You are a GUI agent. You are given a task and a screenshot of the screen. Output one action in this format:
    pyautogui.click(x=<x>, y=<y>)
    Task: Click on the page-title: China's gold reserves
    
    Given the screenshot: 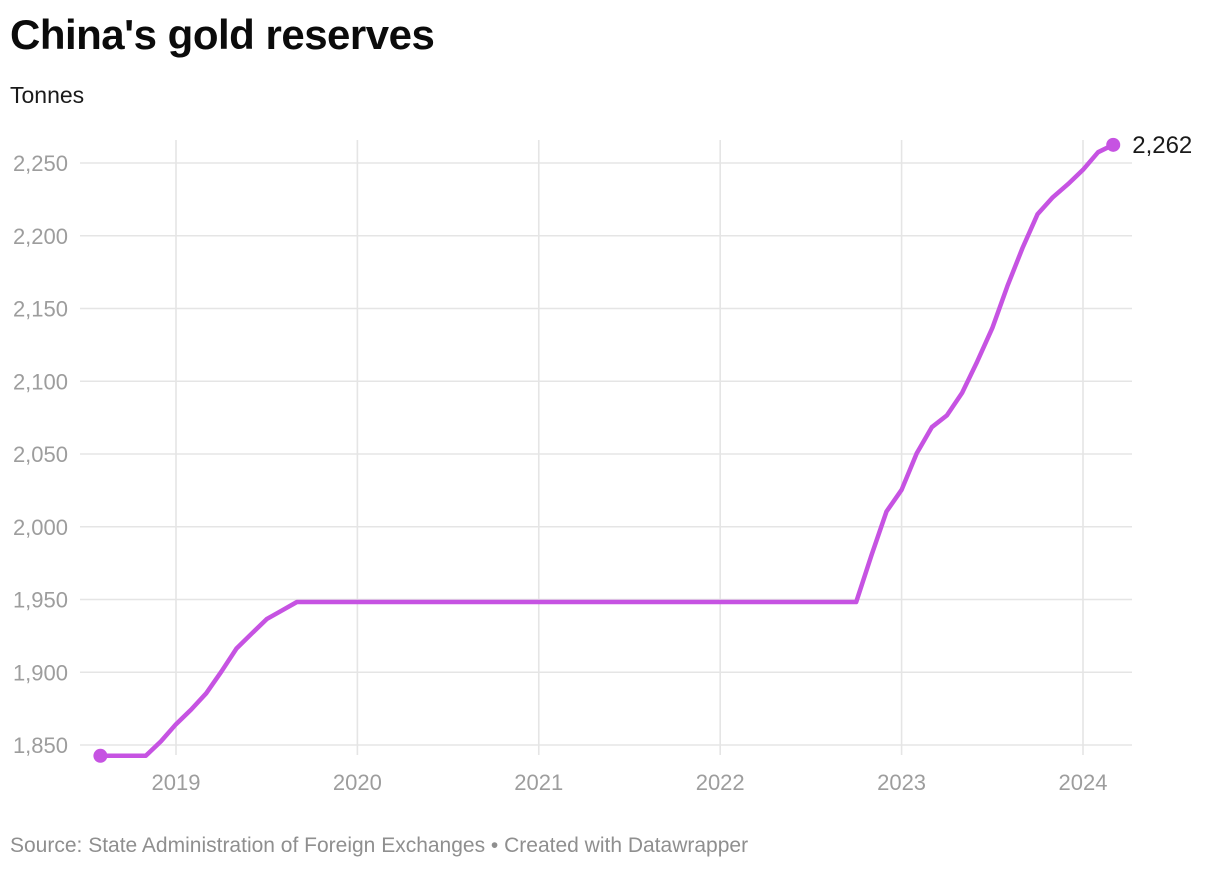 What is the action you would take?
    pyautogui.click(x=222, y=34)
    